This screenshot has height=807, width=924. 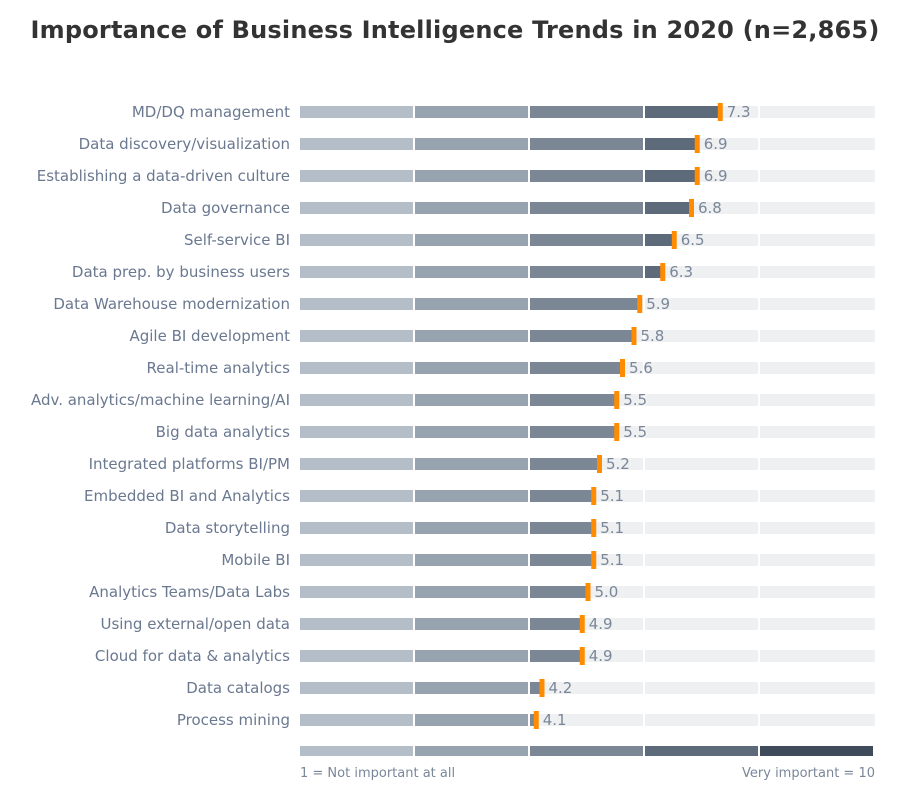 What do you see at coordinates (211, 112) in the screenshot?
I see `category-label: MD/DQ management` at bounding box center [211, 112].